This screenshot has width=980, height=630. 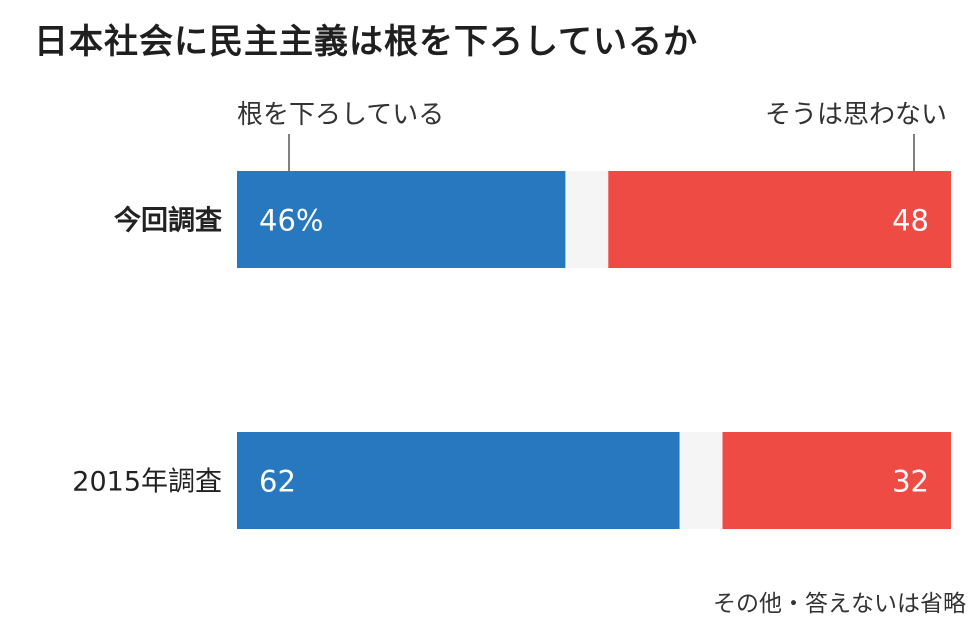 What do you see at coordinates (839, 604) in the screenshot?
I see `footnote: その他・答えないは省略` at bounding box center [839, 604].